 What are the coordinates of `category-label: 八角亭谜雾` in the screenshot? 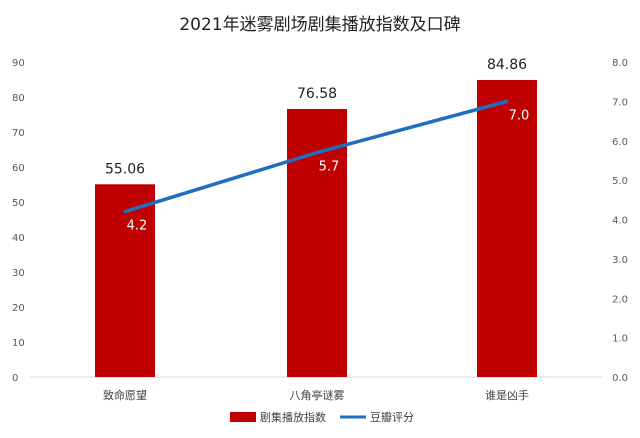 It's located at (317, 395).